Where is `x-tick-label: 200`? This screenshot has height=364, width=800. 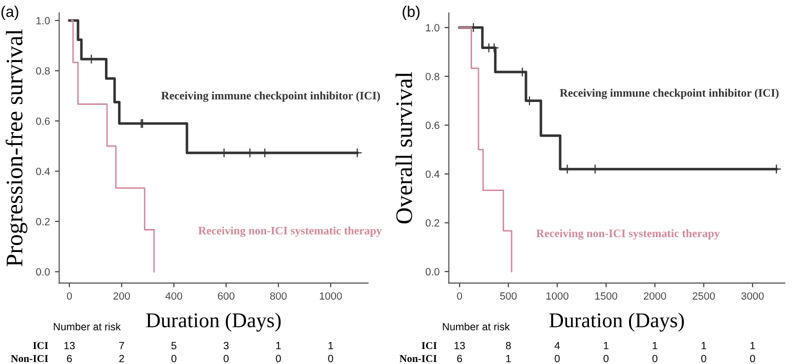
x-tick-label: 200 is located at coordinates (121, 296).